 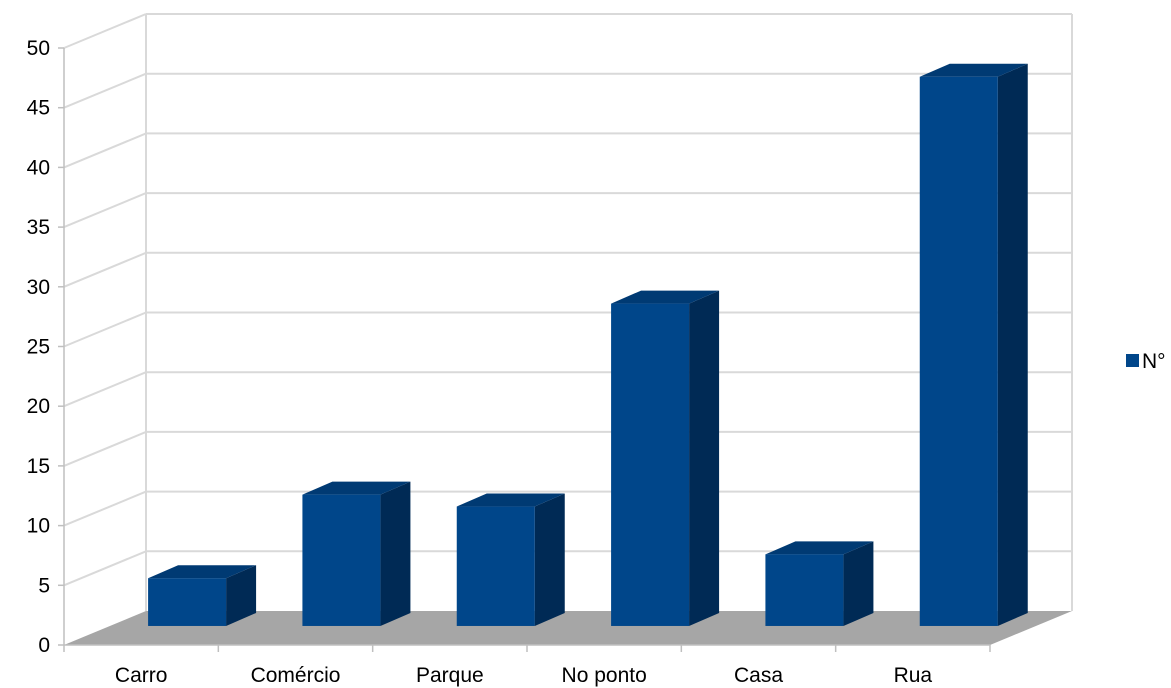 I want to click on y-tick-label: 15, so click(x=38, y=466).